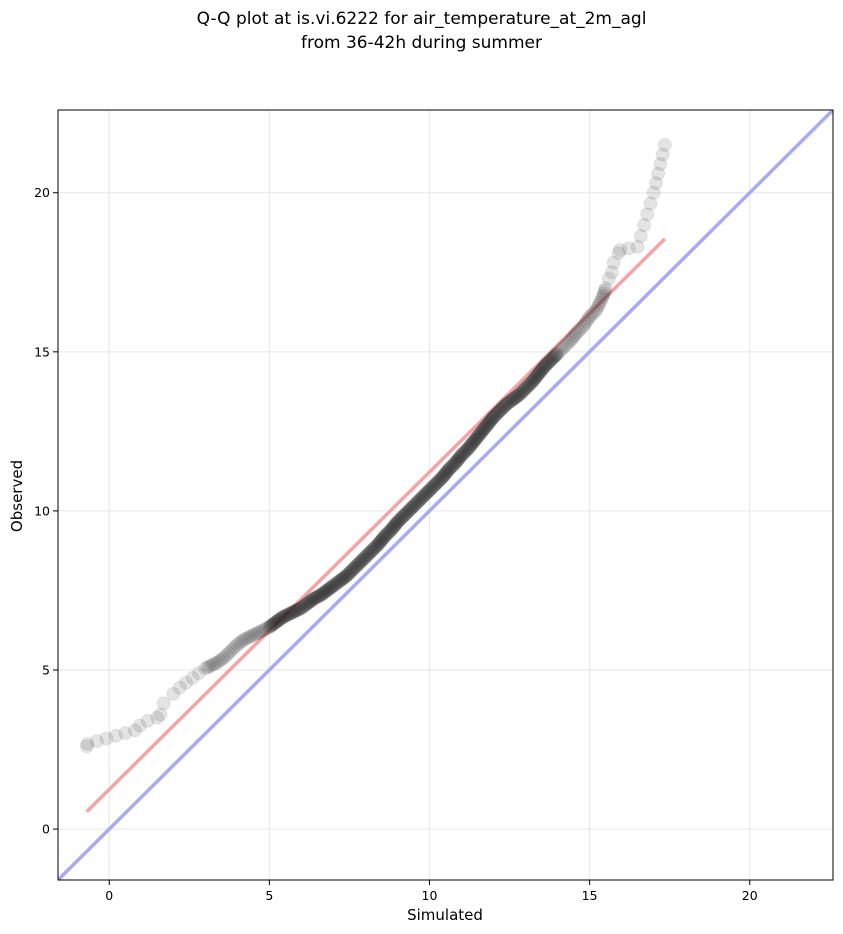  I want to click on y-tick-label: 5, so click(46, 670).